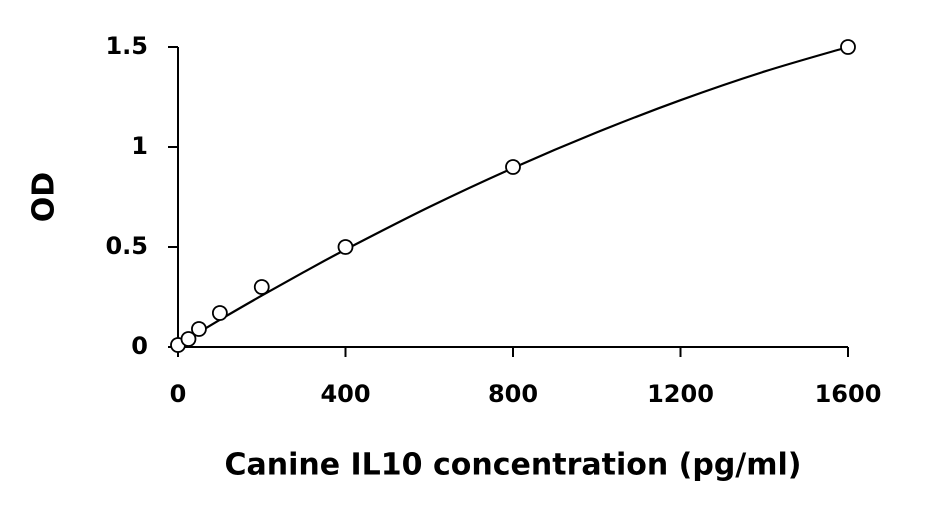 This screenshot has height=515, width=925. What do you see at coordinates (139, 346) in the screenshot?
I see `y-tick-label: 0` at bounding box center [139, 346].